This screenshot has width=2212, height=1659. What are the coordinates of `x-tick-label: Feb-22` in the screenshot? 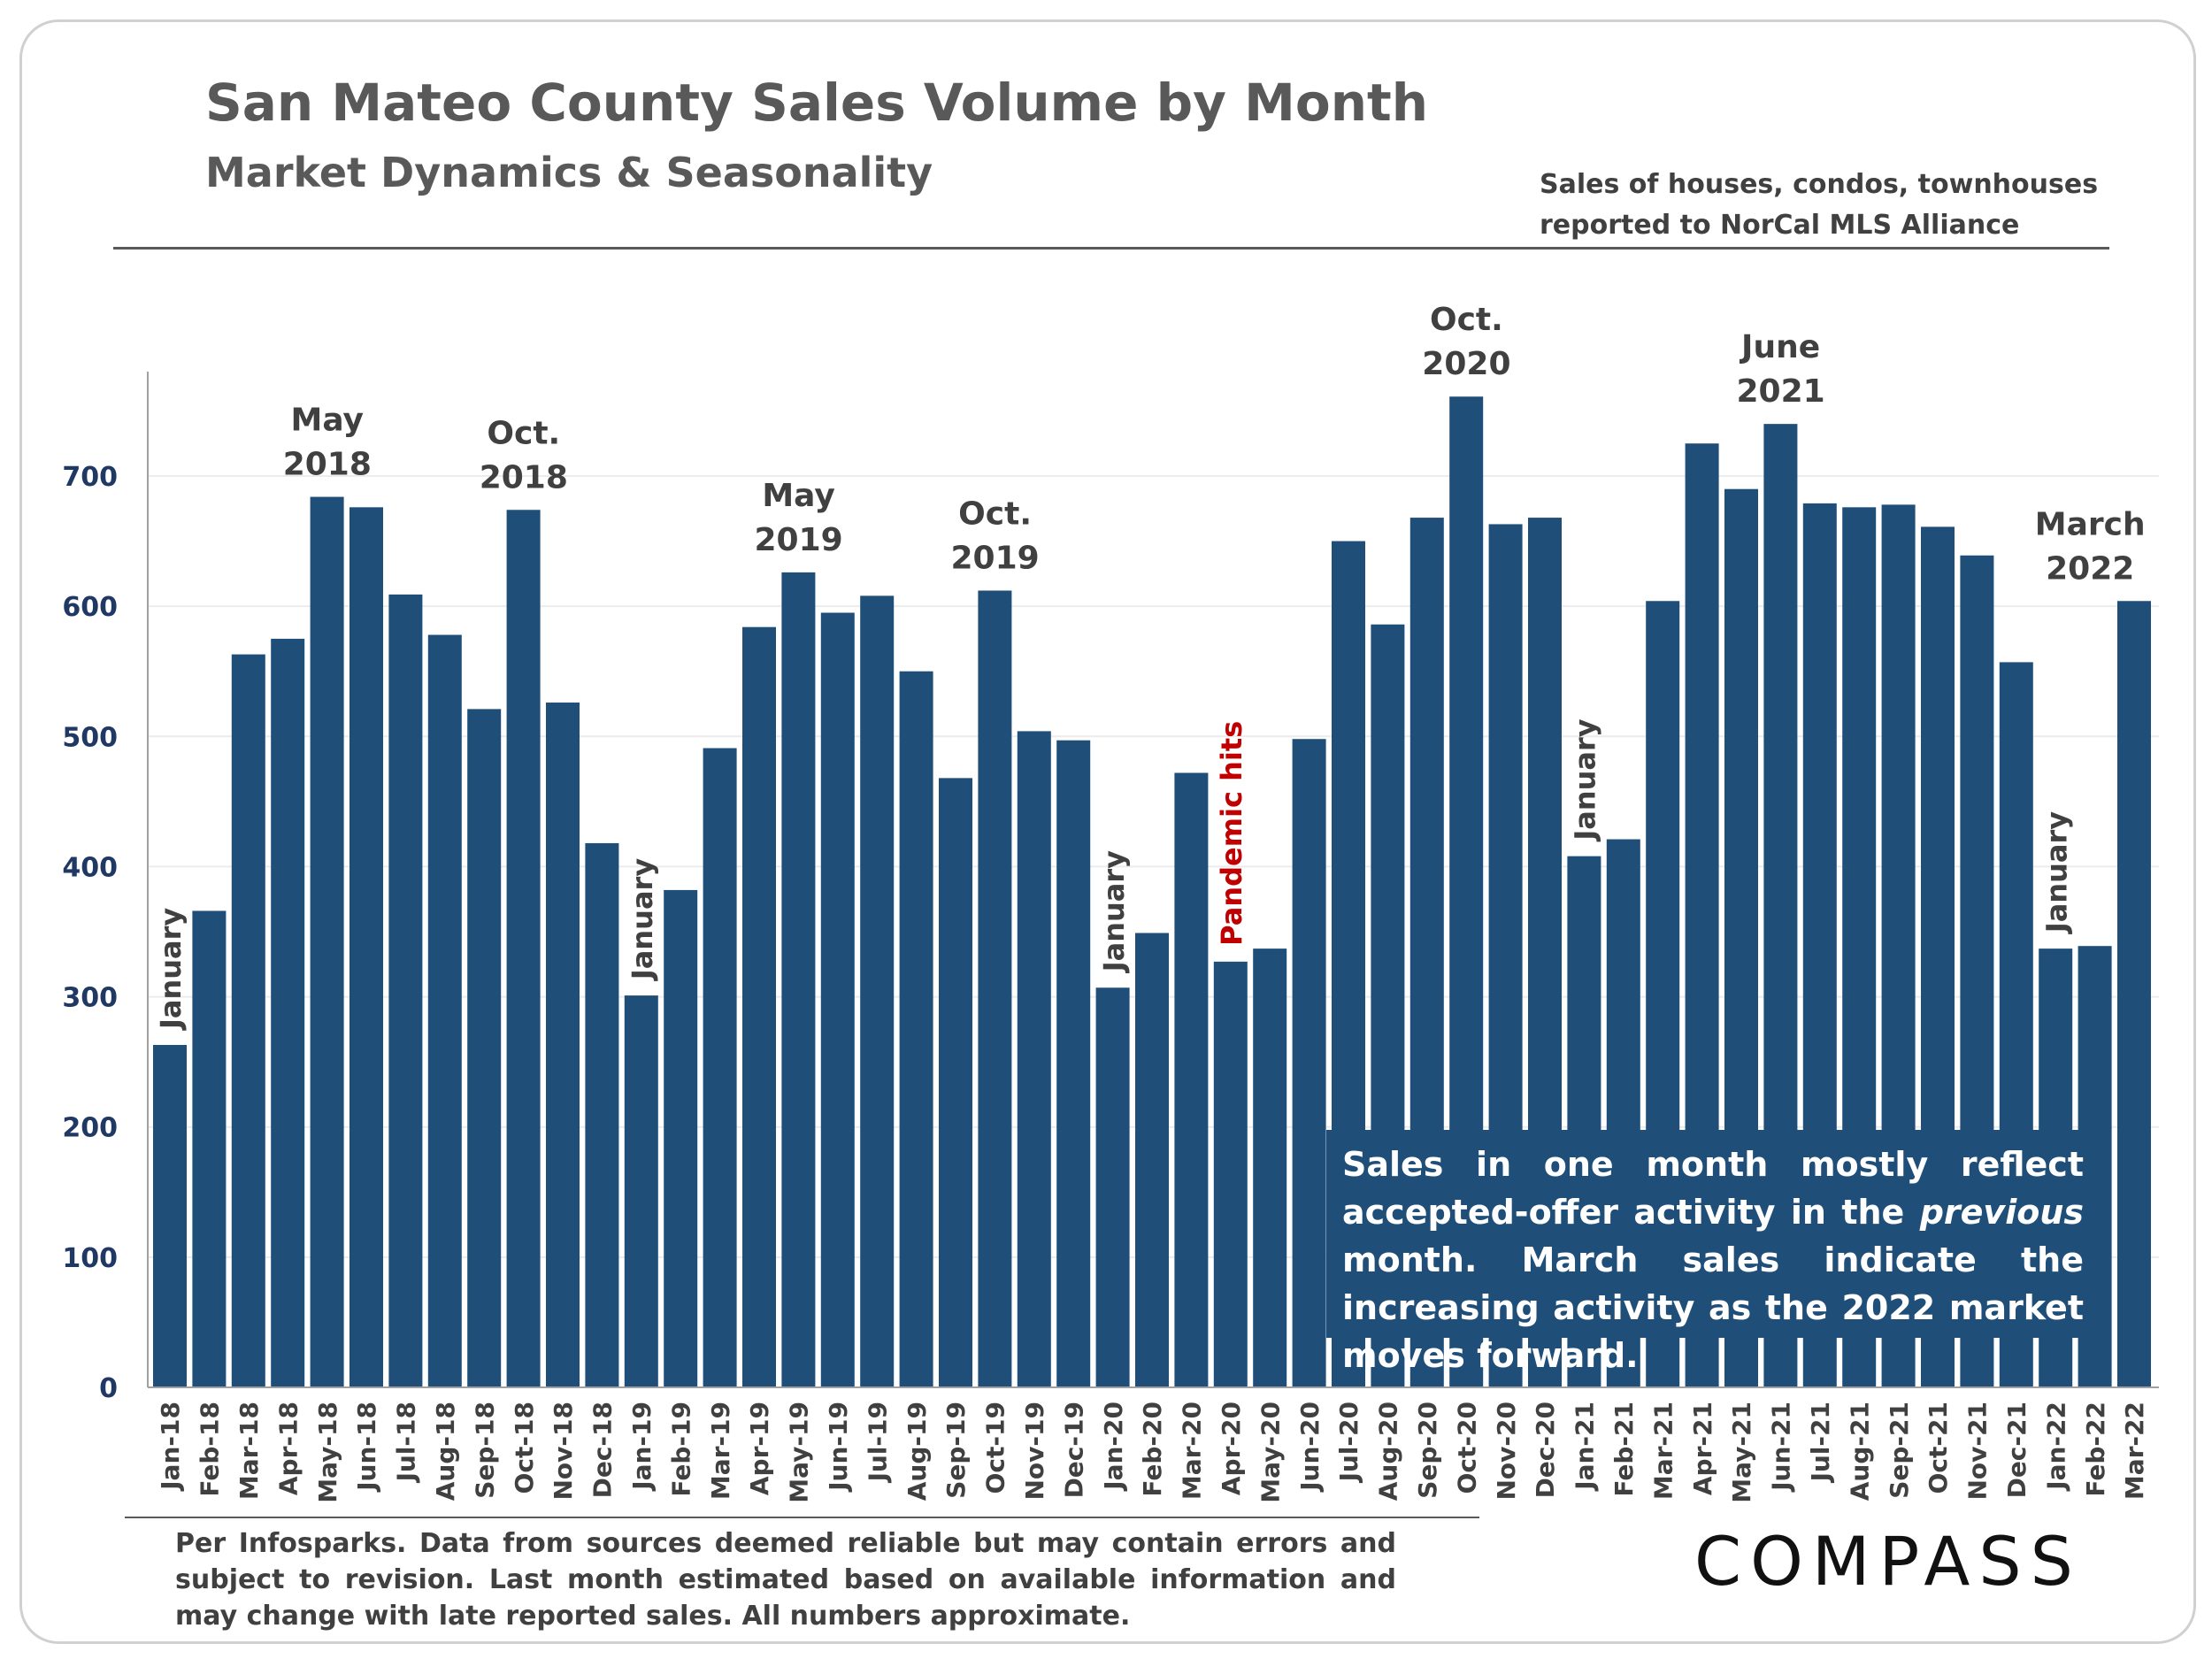 It's located at (2096, 1449).